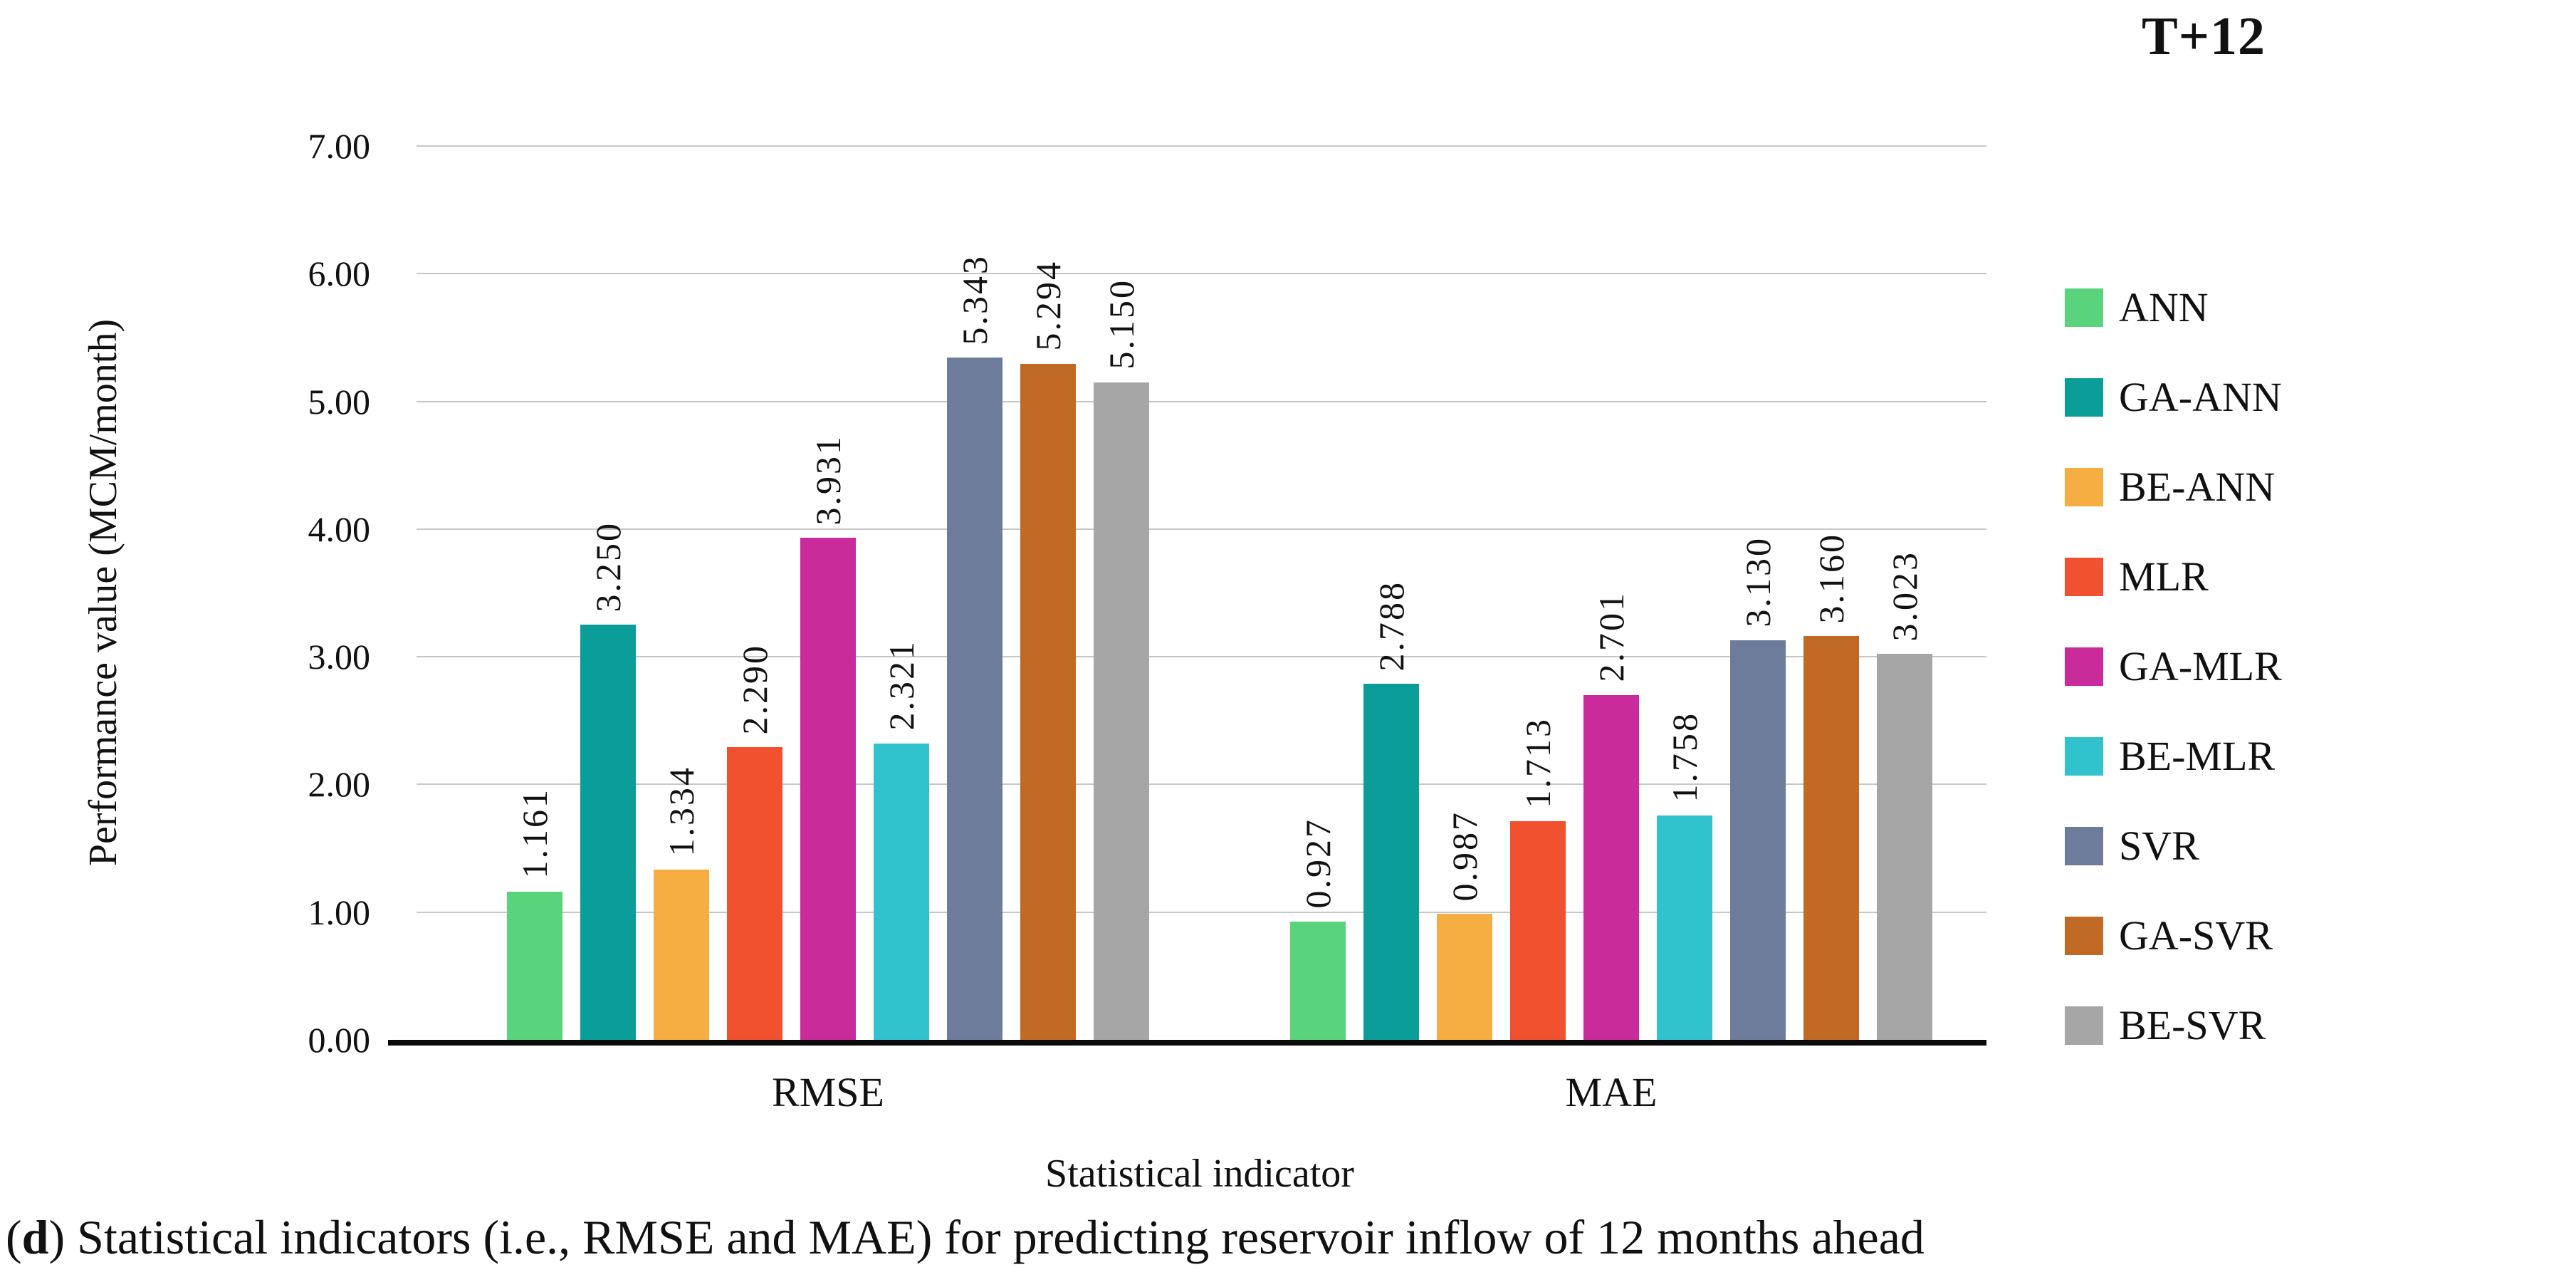 The width and height of the screenshot is (2576, 1282). Describe the element at coordinates (975, 299) in the screenshot. I see `bar-value-label: 5.343` at that location.